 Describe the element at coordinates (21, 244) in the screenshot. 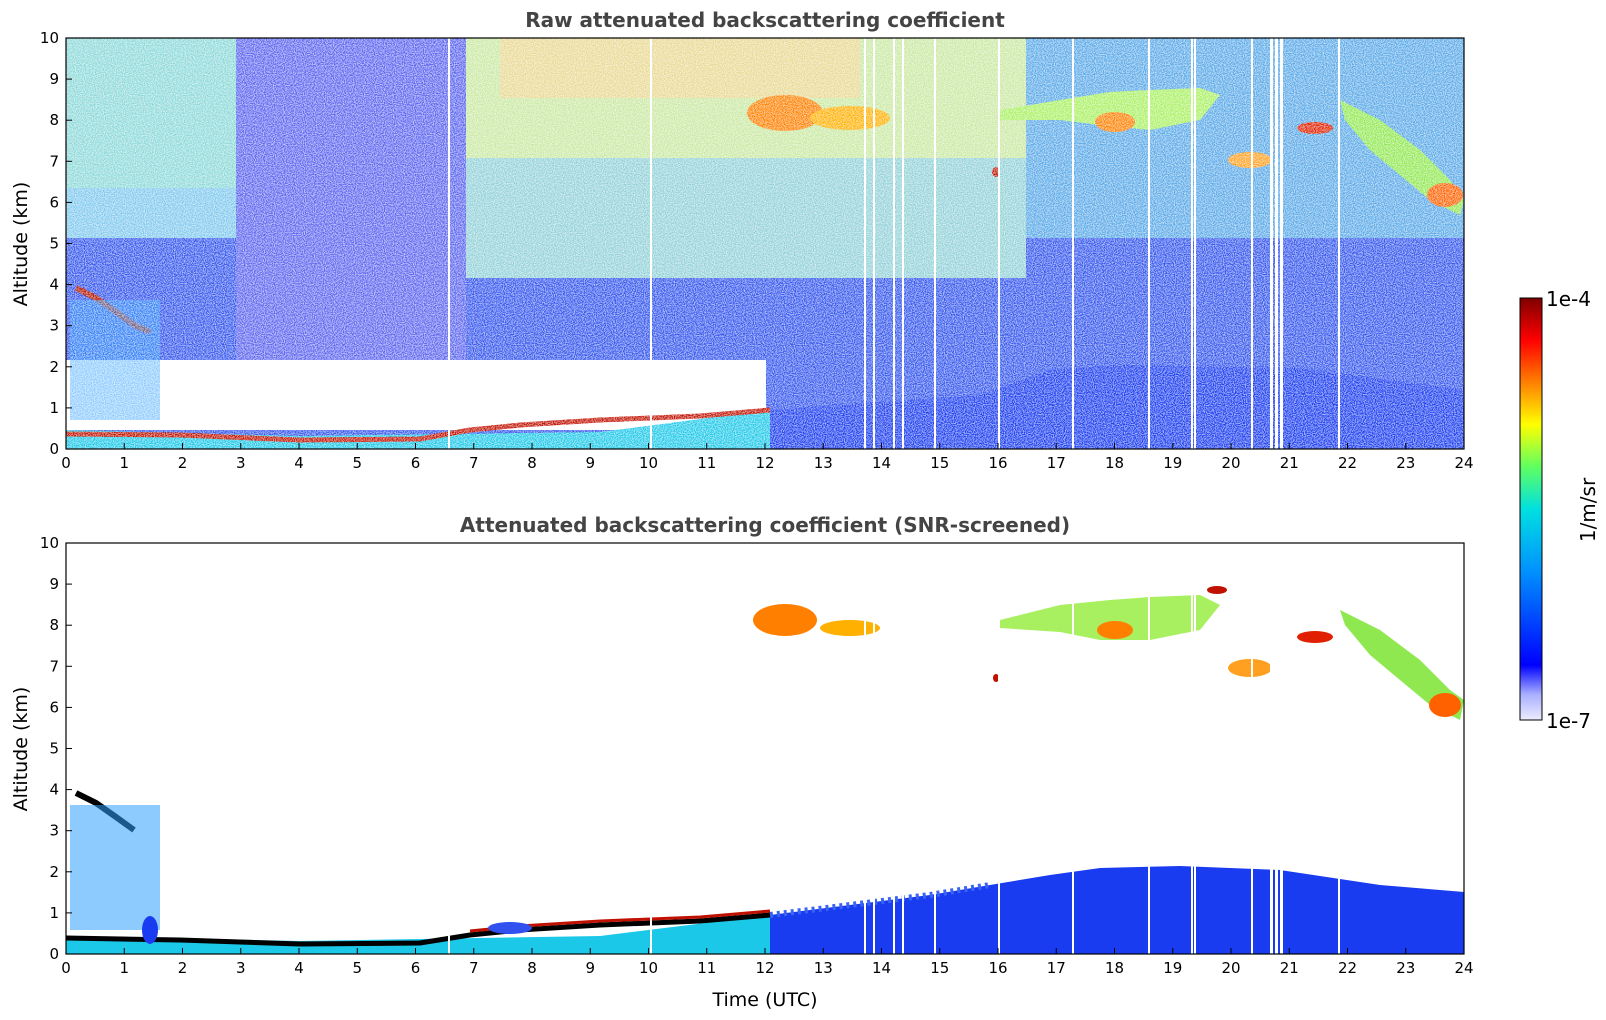

I see `ylabel-raw: Altitude (km)` at that location.